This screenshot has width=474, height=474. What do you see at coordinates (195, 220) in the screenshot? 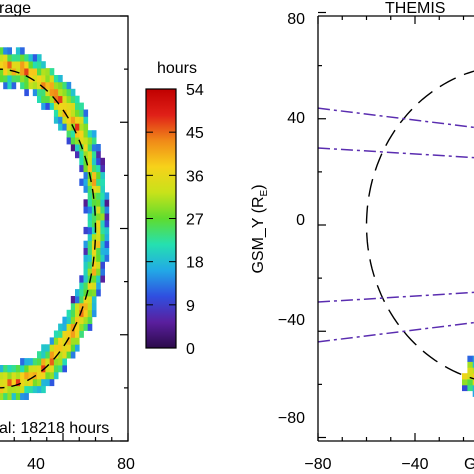
I see `colorbar-tick-label: 27` at bounding box center [195, 220].